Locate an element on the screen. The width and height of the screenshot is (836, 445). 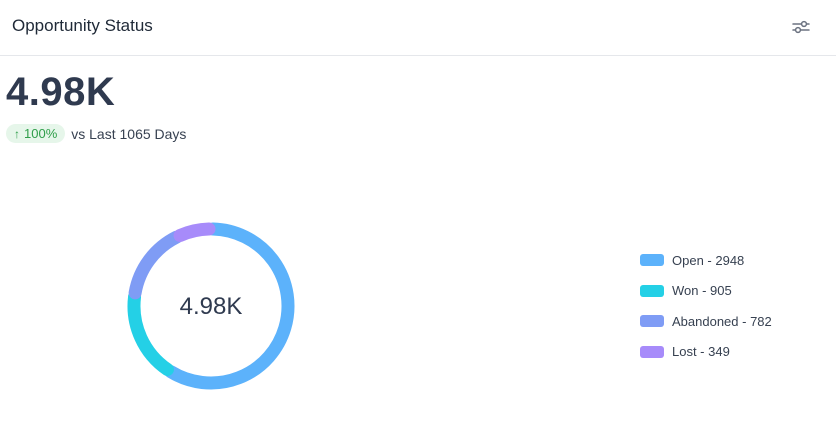
trend-row: ↑ 100% vs Last 1065 Days is located at coordinates (96, 133).